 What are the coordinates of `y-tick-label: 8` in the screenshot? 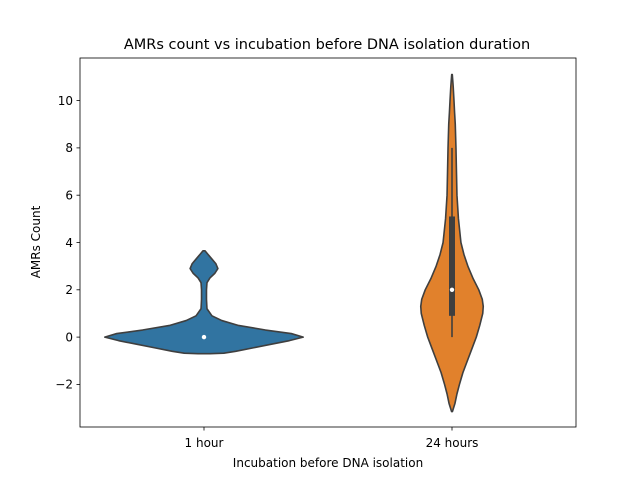 It's located at (69, 148).